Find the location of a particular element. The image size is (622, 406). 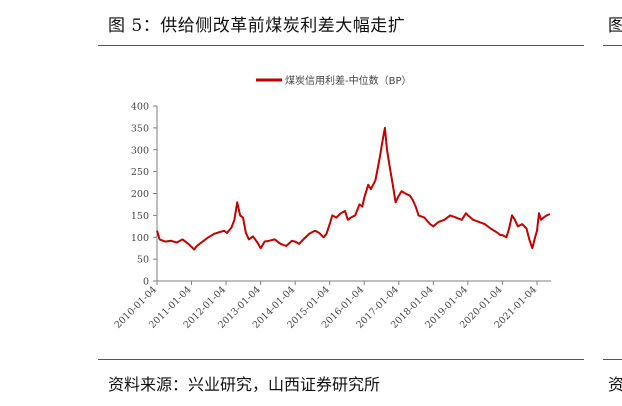

y-tick-label: 350 is located at coordinates (140, 128).